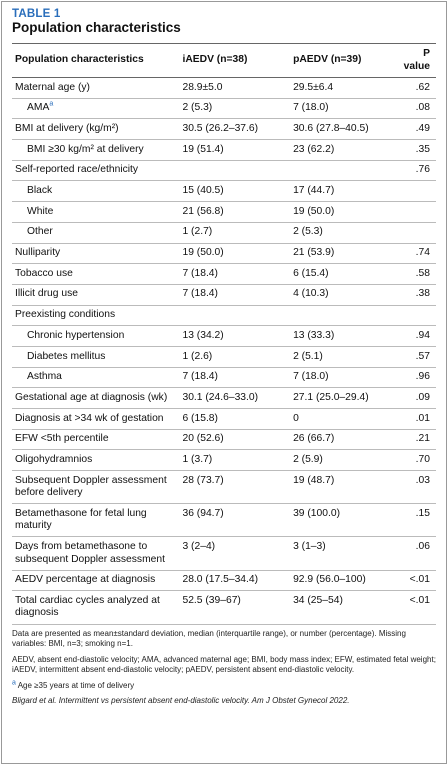  What do you see at coordinates (235, 357) in the screenshot?
I see `cell: 1 (2.6)` at bounding box center [235, 357].